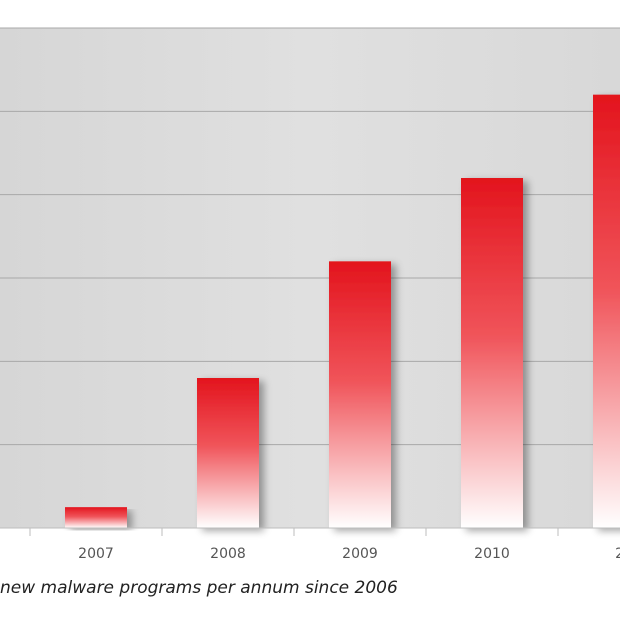 This screenshot has width=620, height=620. What do you see at coordinates (228, 554) in the screenshot?
I see `x-tick-label: 2008` at bounding box center [228, 554].